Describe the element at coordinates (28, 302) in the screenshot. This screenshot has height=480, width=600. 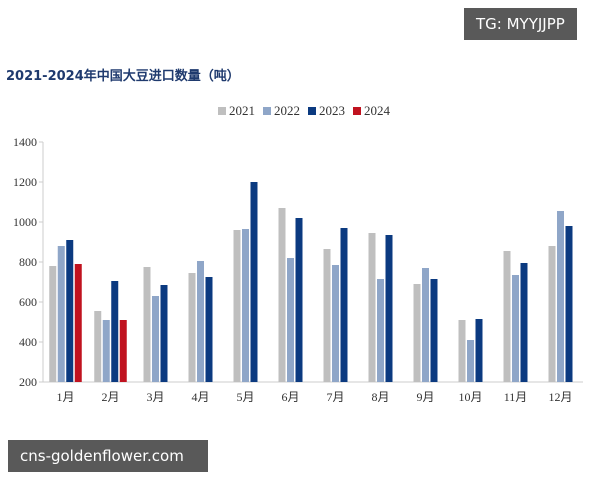
I see `y-tick-label: 600` at that location.